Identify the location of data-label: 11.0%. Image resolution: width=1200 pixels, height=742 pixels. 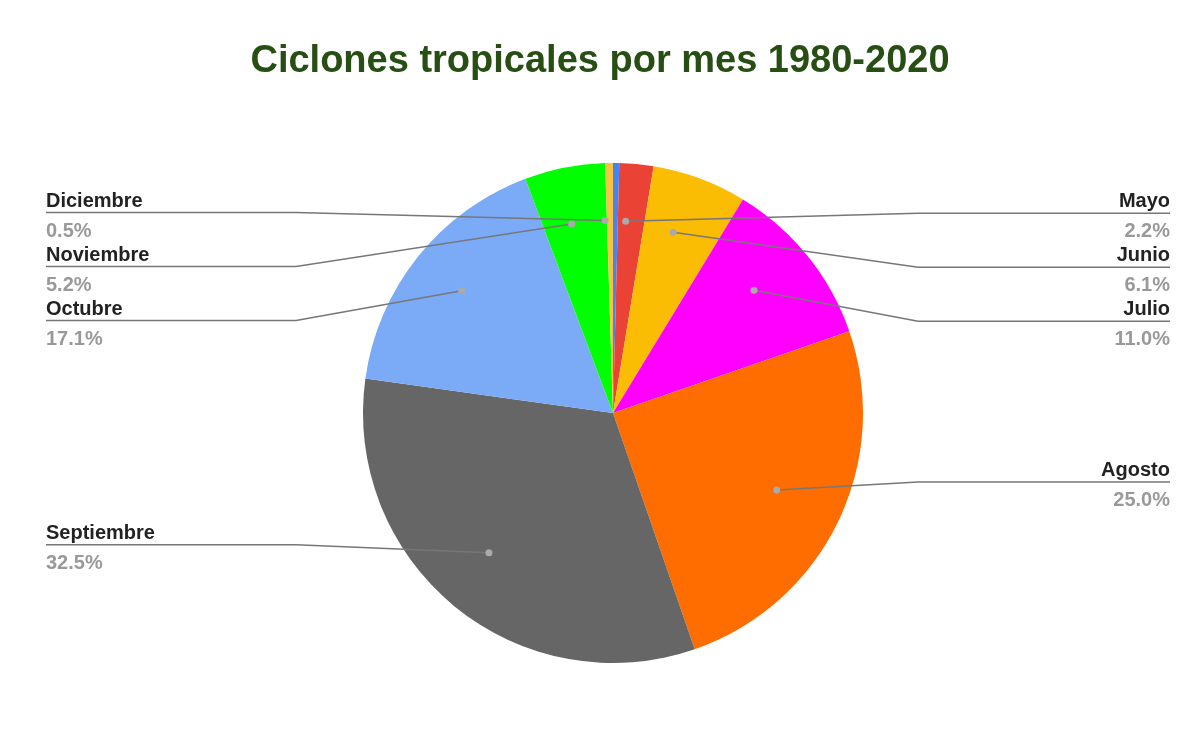
(1142, 338).